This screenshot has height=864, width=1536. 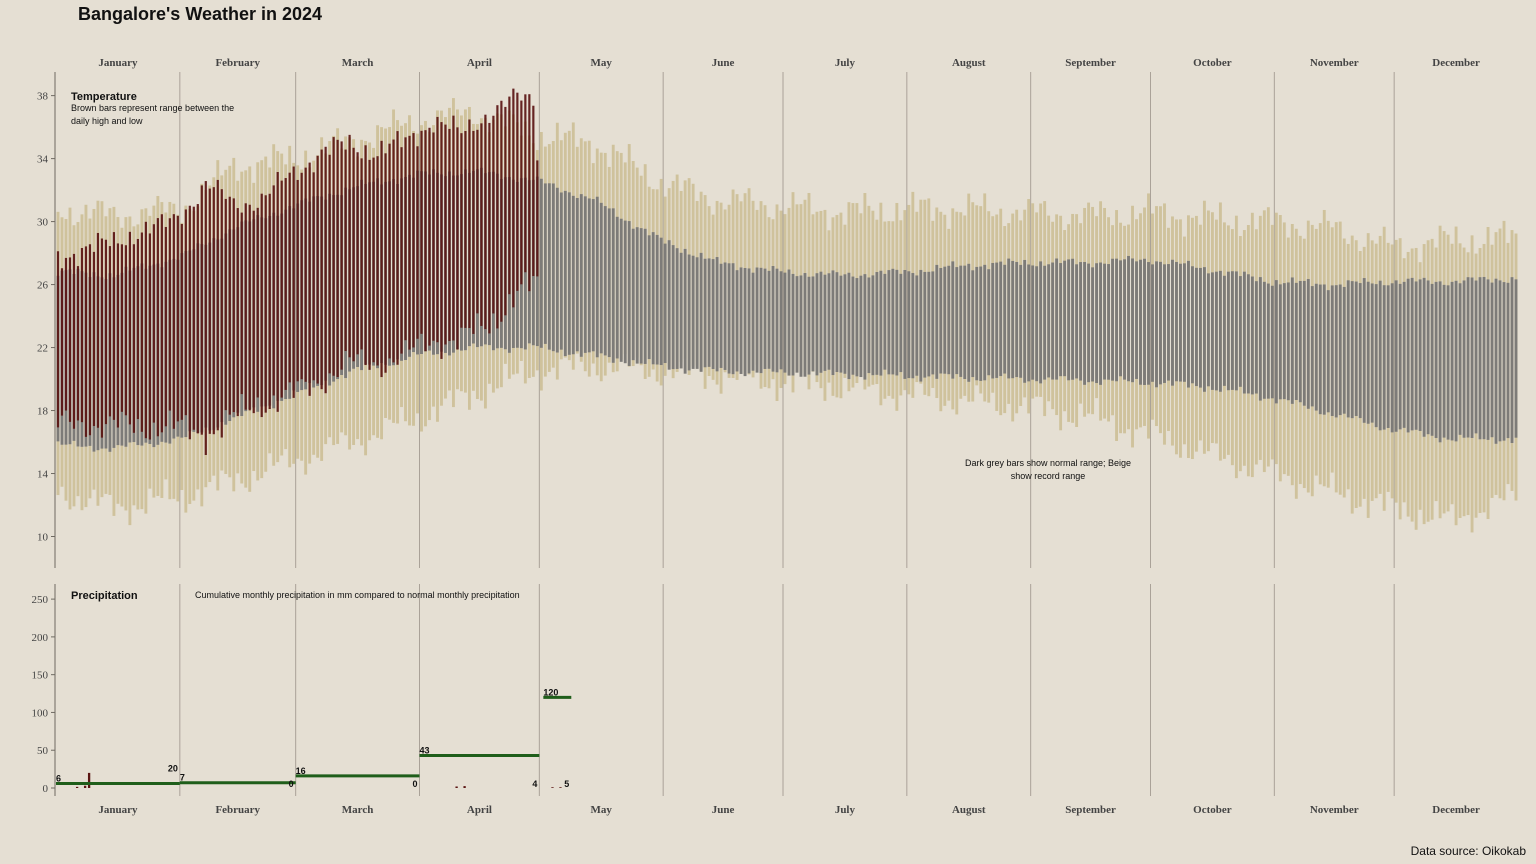 I want to click on cumulative-precip-label: 7, so click(x=182, y=778).